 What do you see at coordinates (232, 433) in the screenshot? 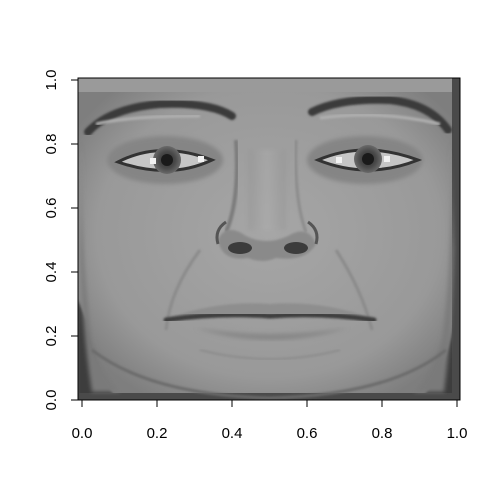
I see `x-tick-label: 0.4` at bounding box center [232, 433].